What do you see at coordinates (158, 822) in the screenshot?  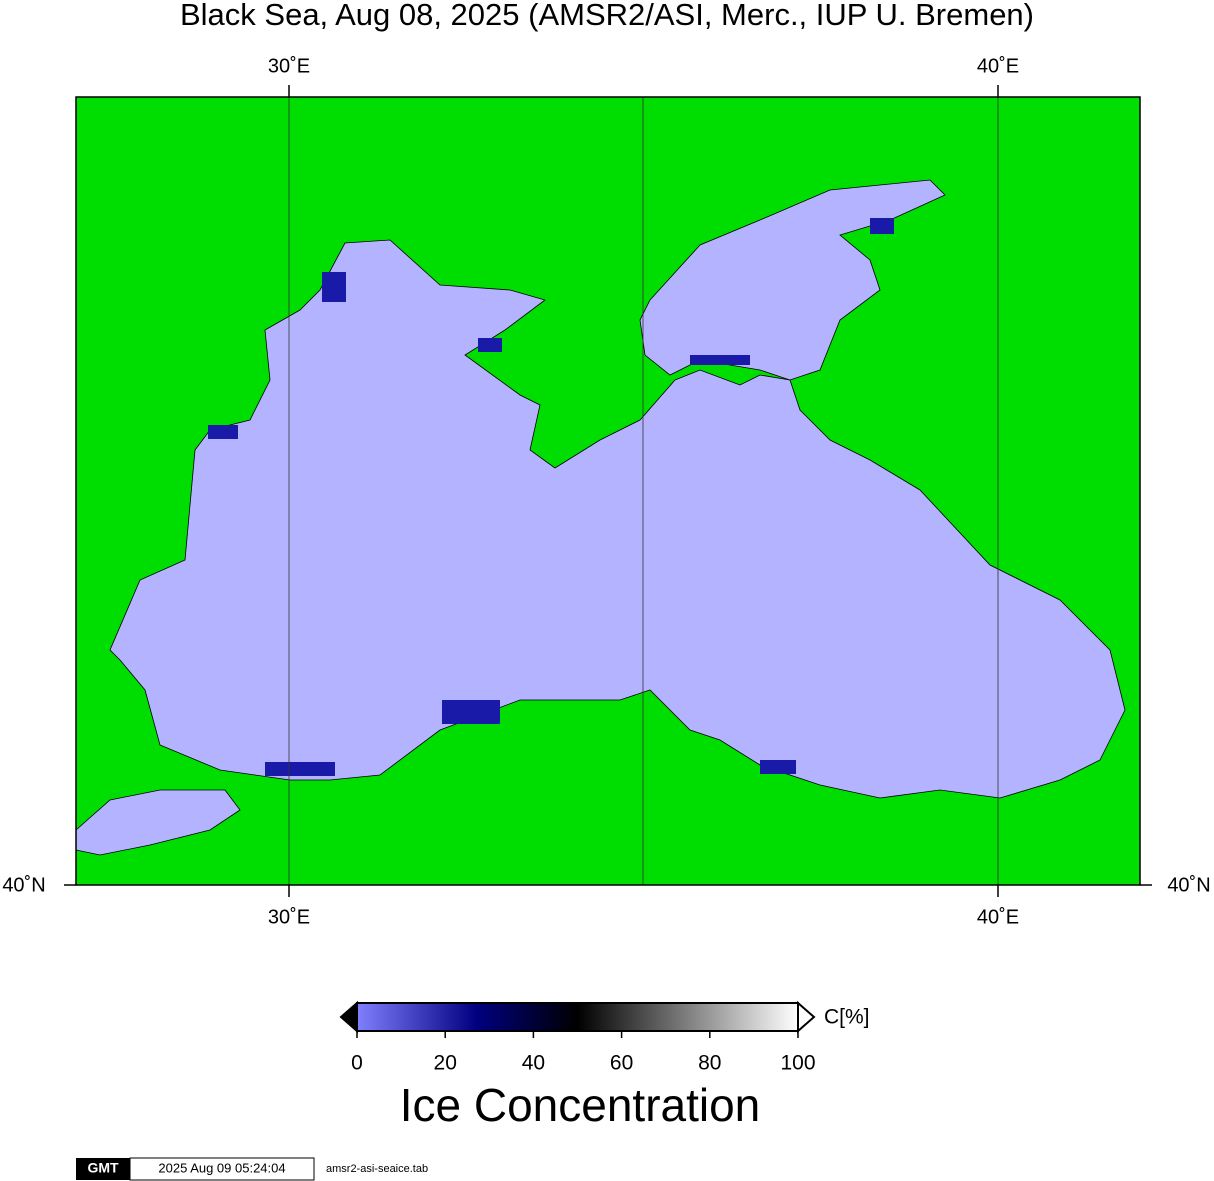 I see `sea-of-marmara` at bounding box center [158, 822].